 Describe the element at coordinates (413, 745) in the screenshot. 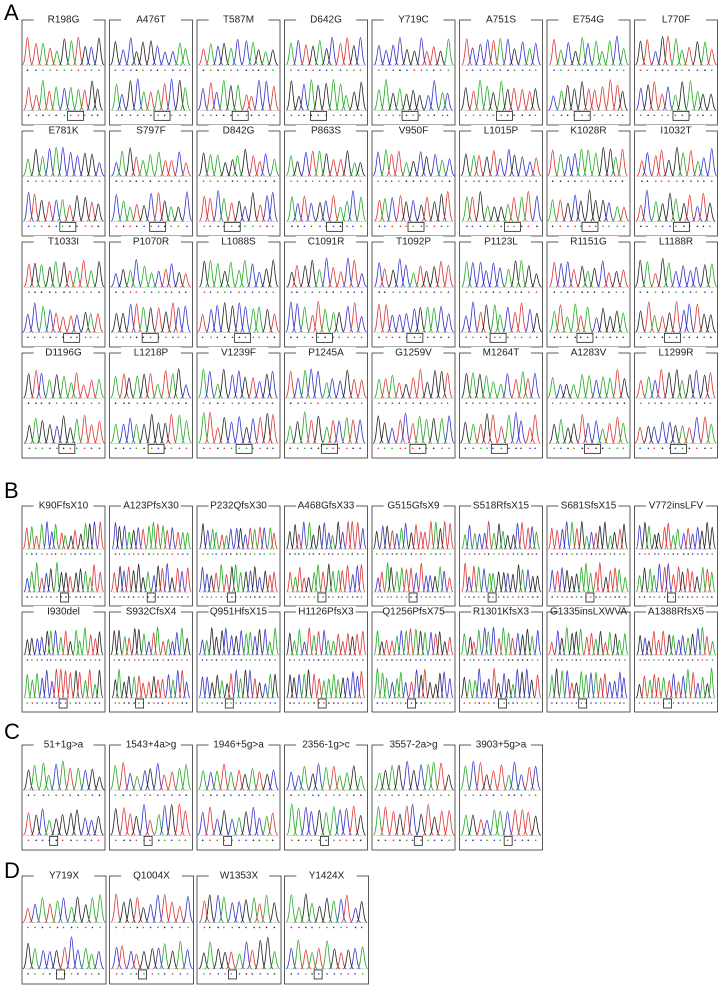

I see `panel-title: 3557-2a>g` at that location.